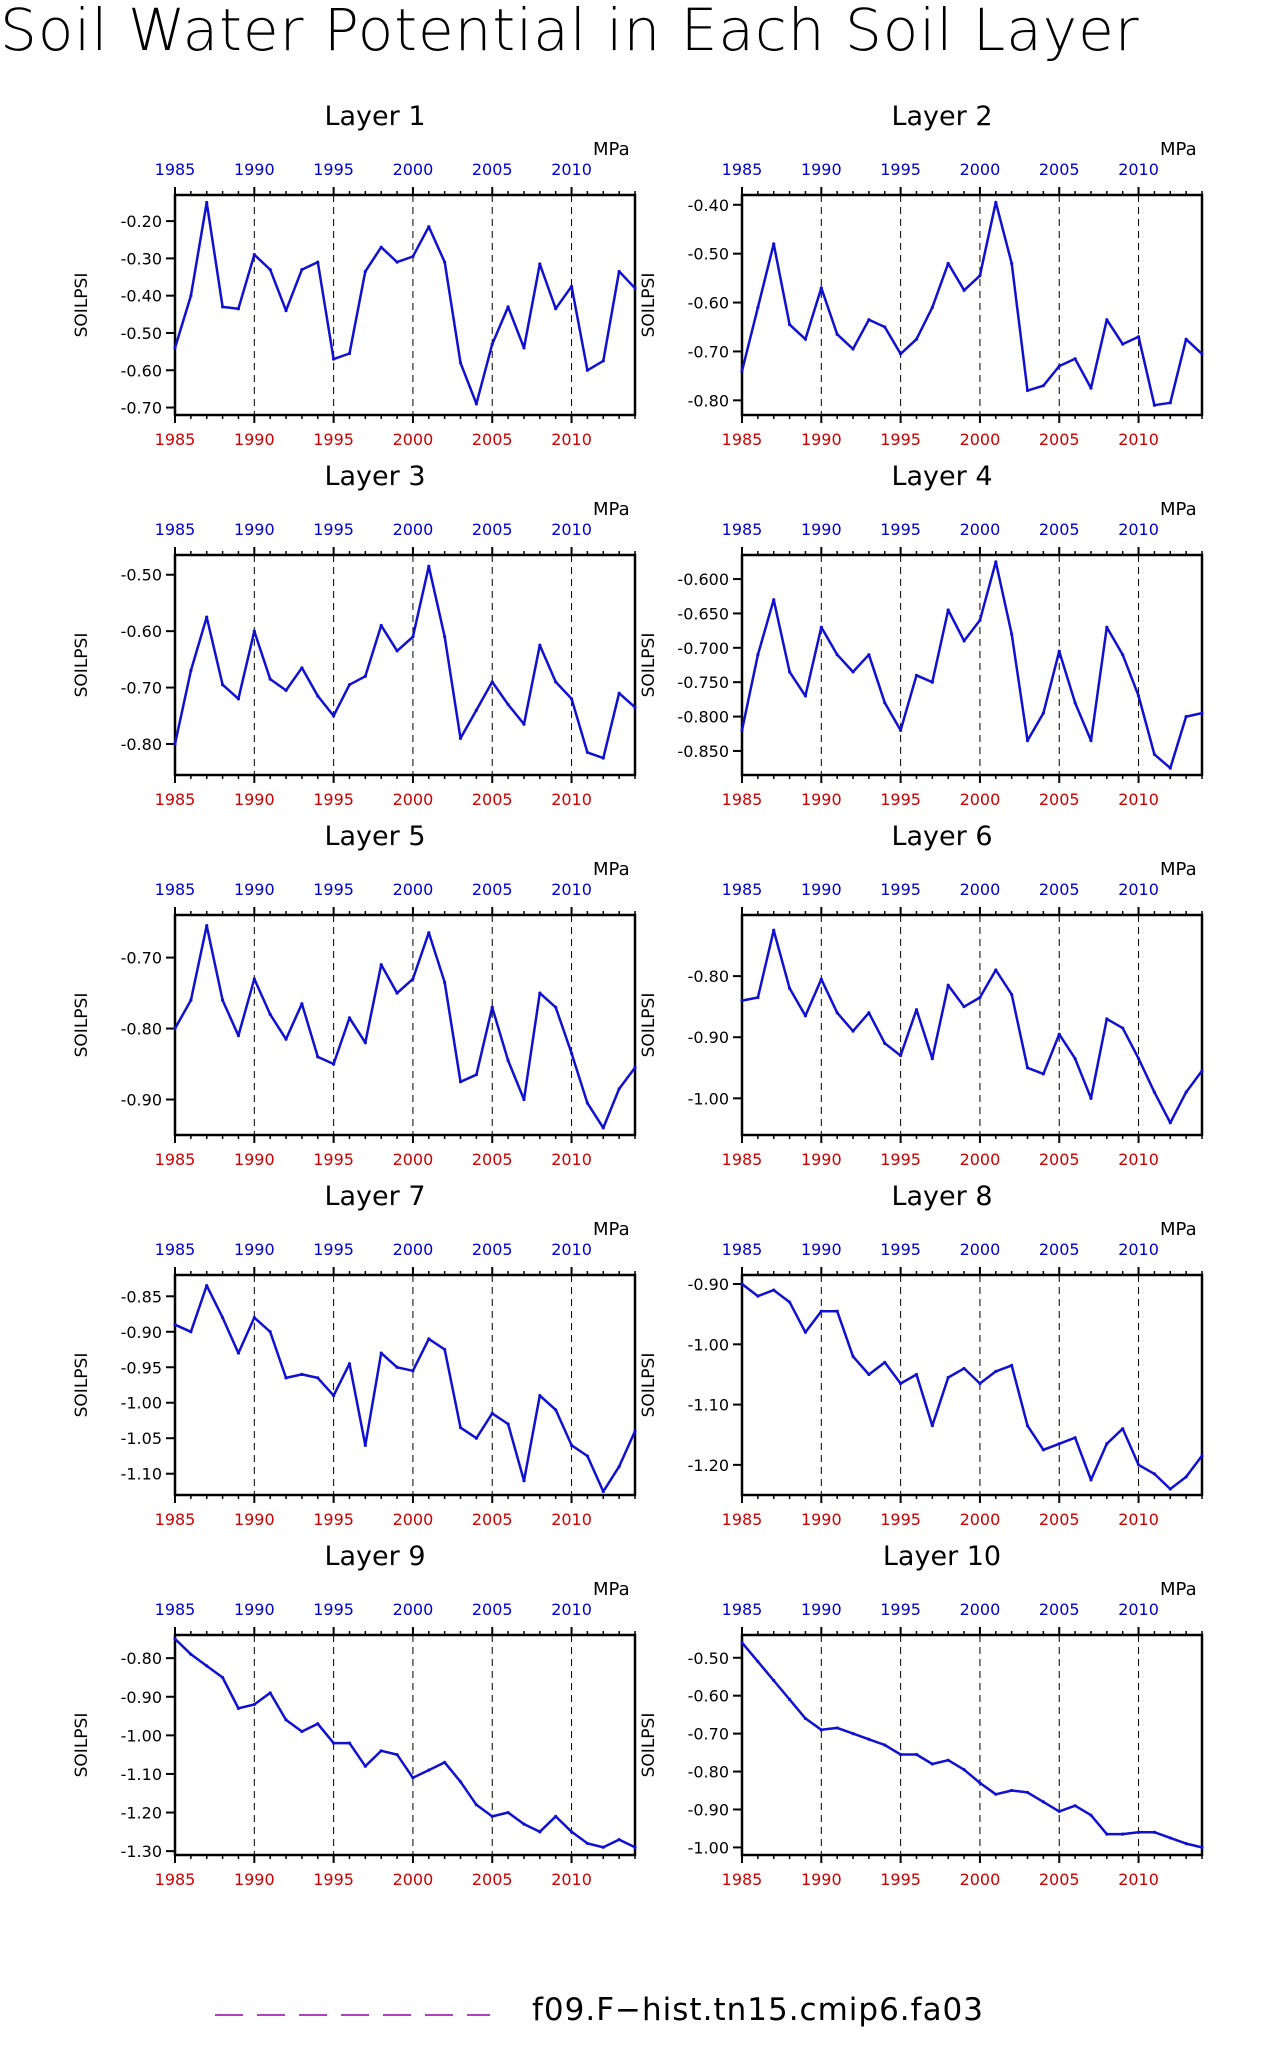  Describe the element at coordinates (900, 889) in the screenshot. I see `x-tick-label-top: 1995` at that location.